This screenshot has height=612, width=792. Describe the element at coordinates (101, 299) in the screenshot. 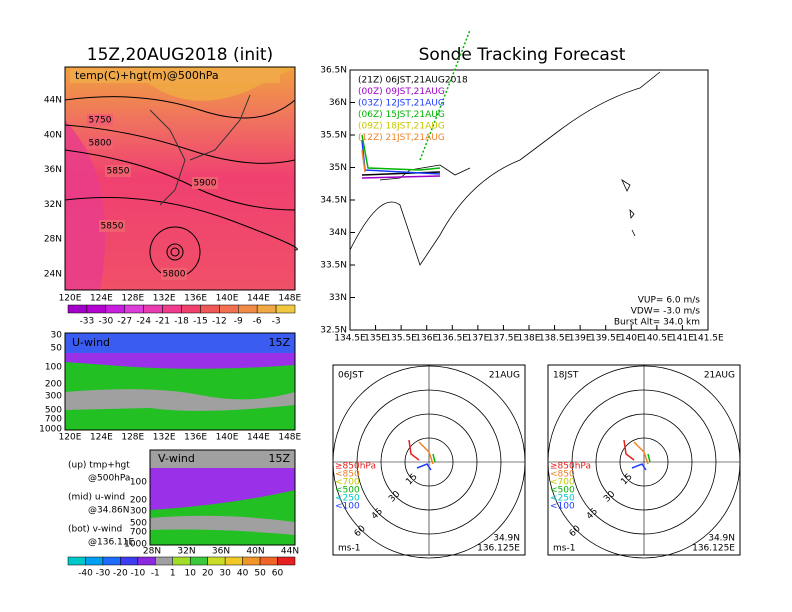

I see `tick-label: 124E` at that location.